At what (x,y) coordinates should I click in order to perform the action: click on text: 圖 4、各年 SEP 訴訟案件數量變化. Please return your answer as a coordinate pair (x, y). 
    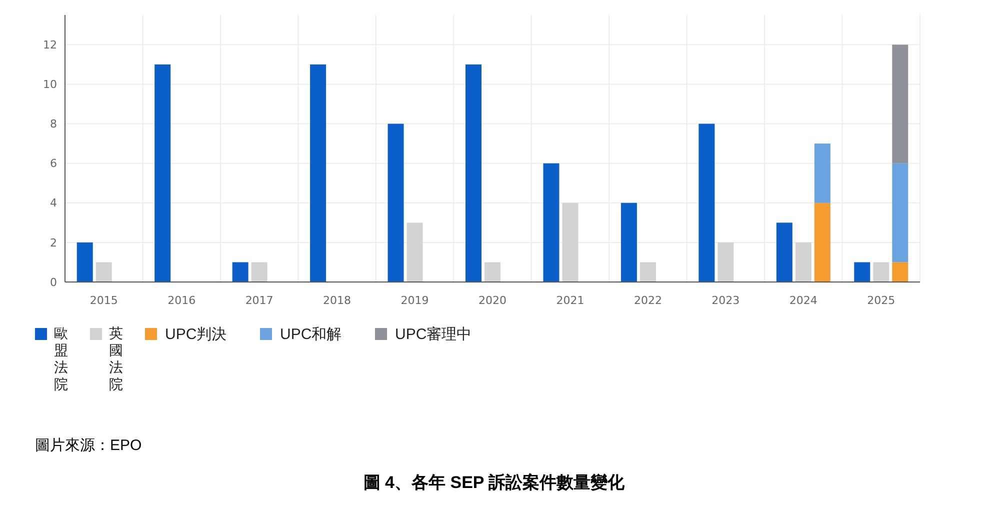
    Looking at the image, I should click on (494, 482).